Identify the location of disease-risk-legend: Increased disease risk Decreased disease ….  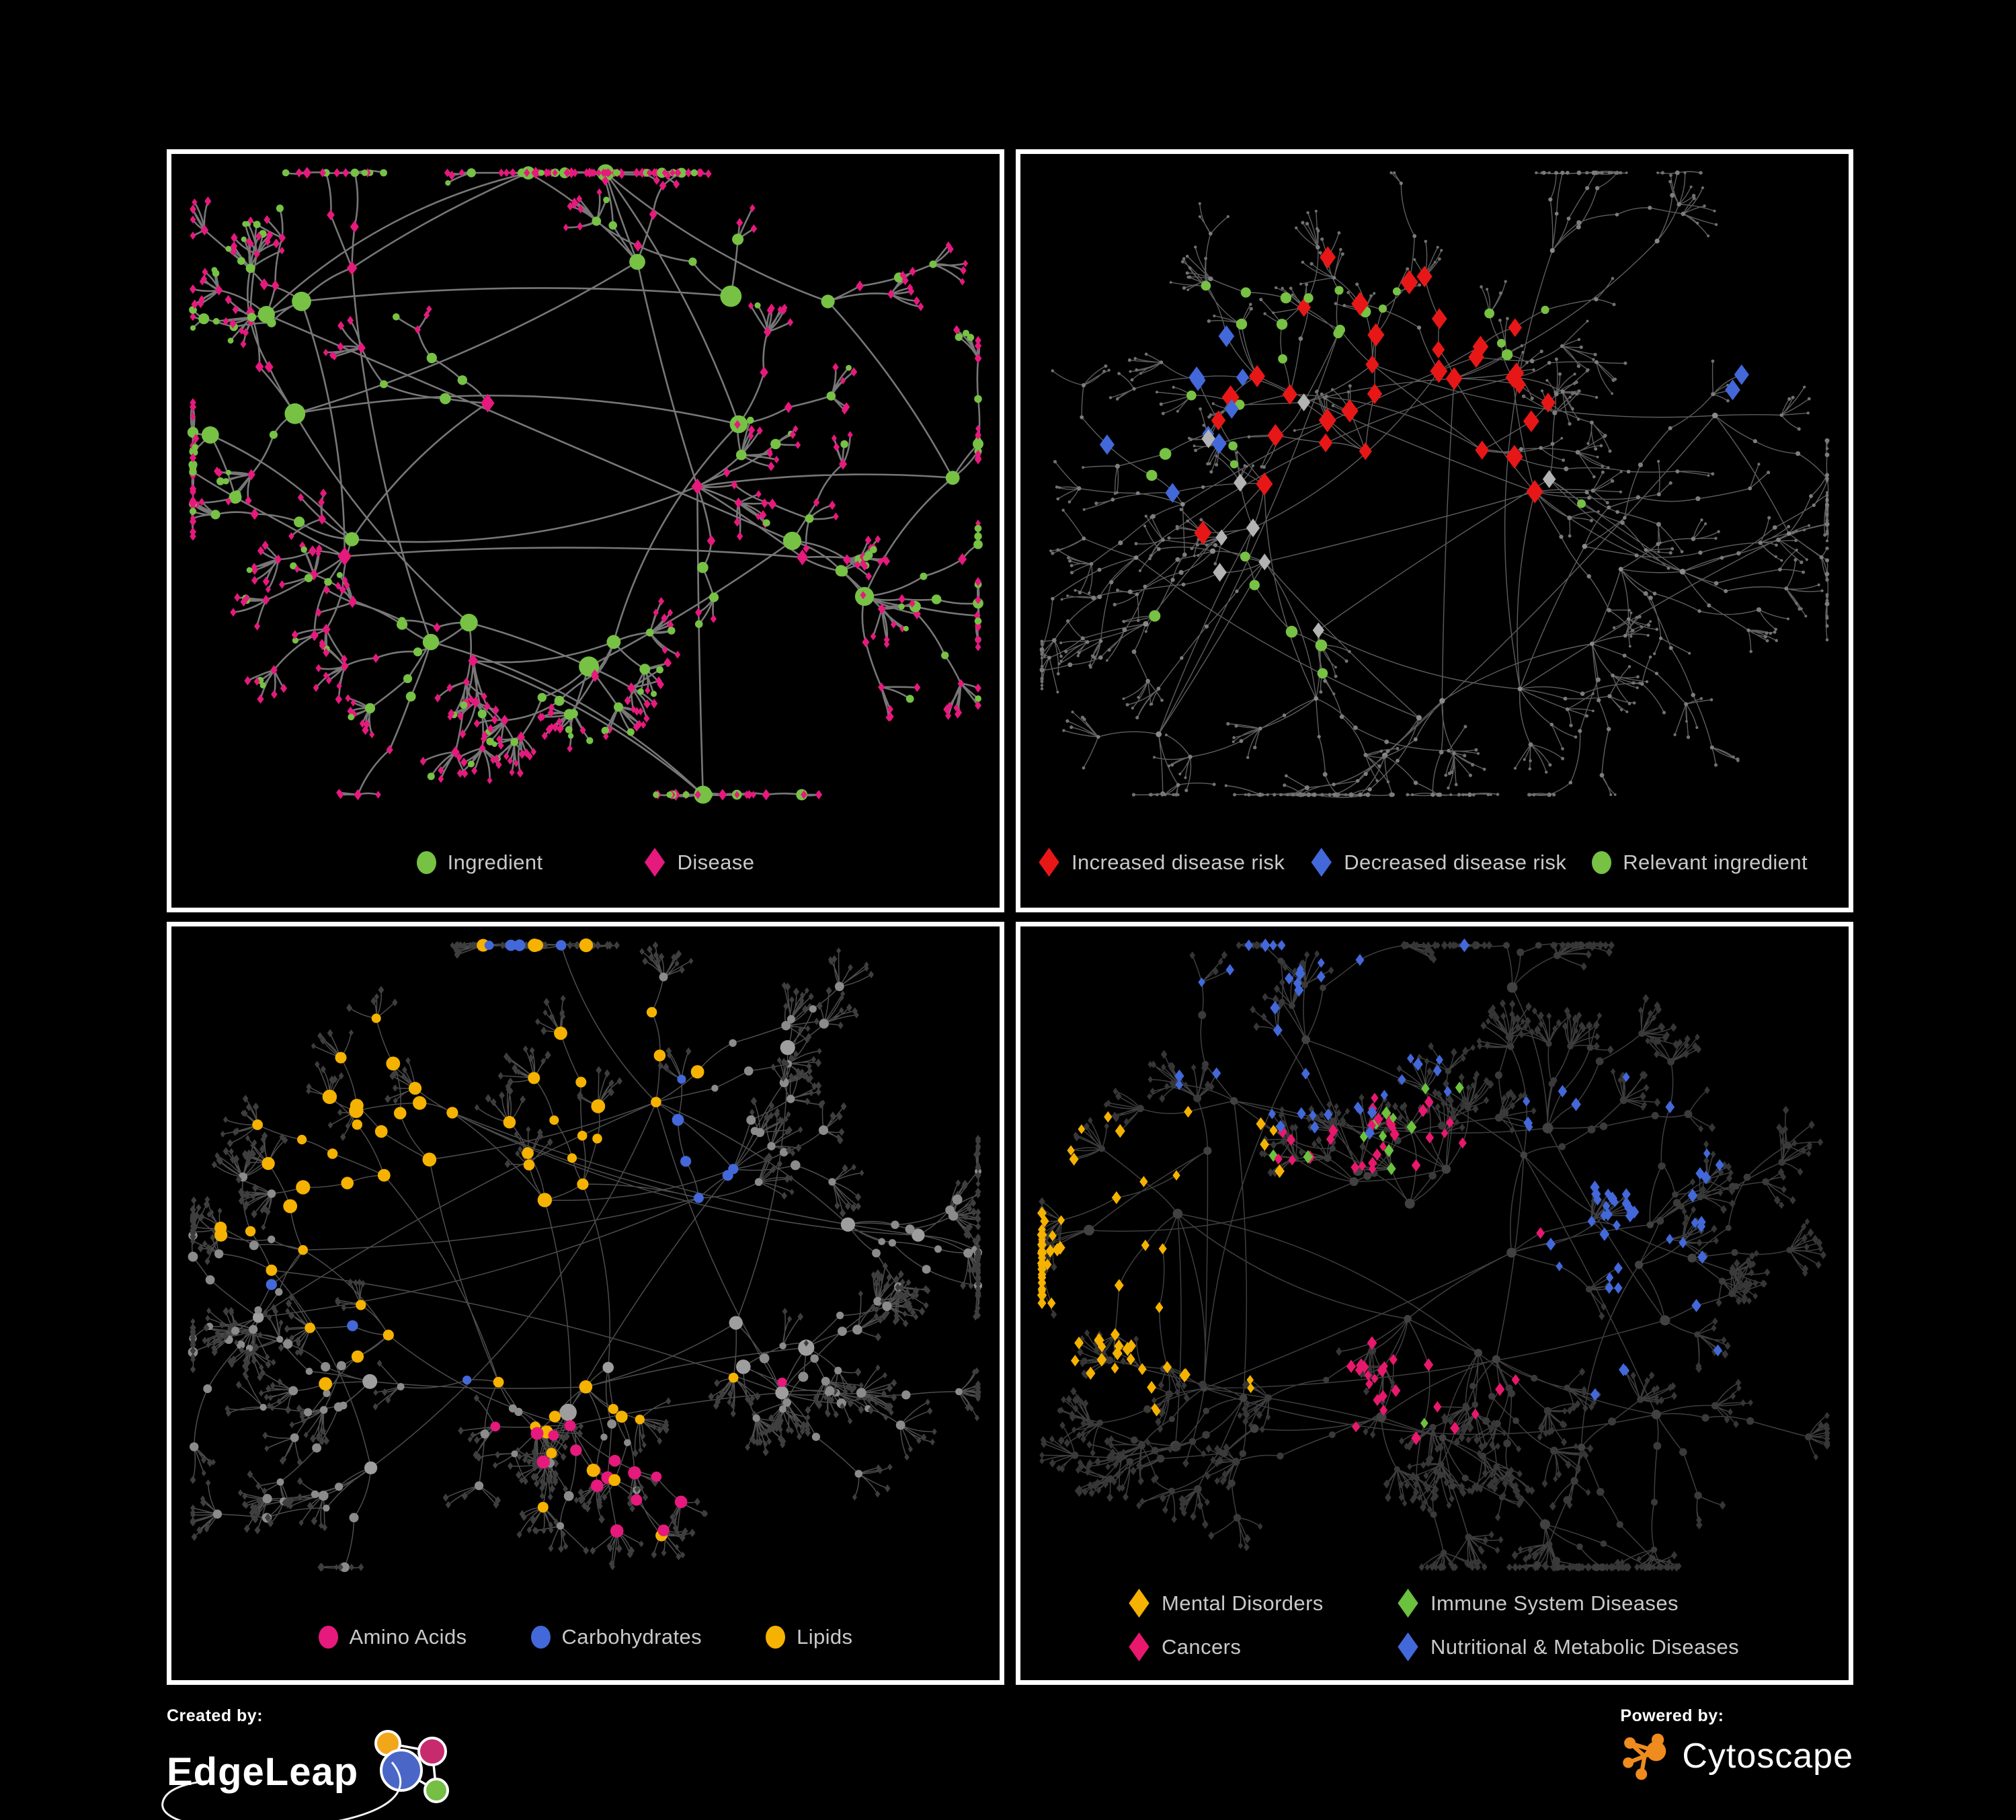
(1434, 862).